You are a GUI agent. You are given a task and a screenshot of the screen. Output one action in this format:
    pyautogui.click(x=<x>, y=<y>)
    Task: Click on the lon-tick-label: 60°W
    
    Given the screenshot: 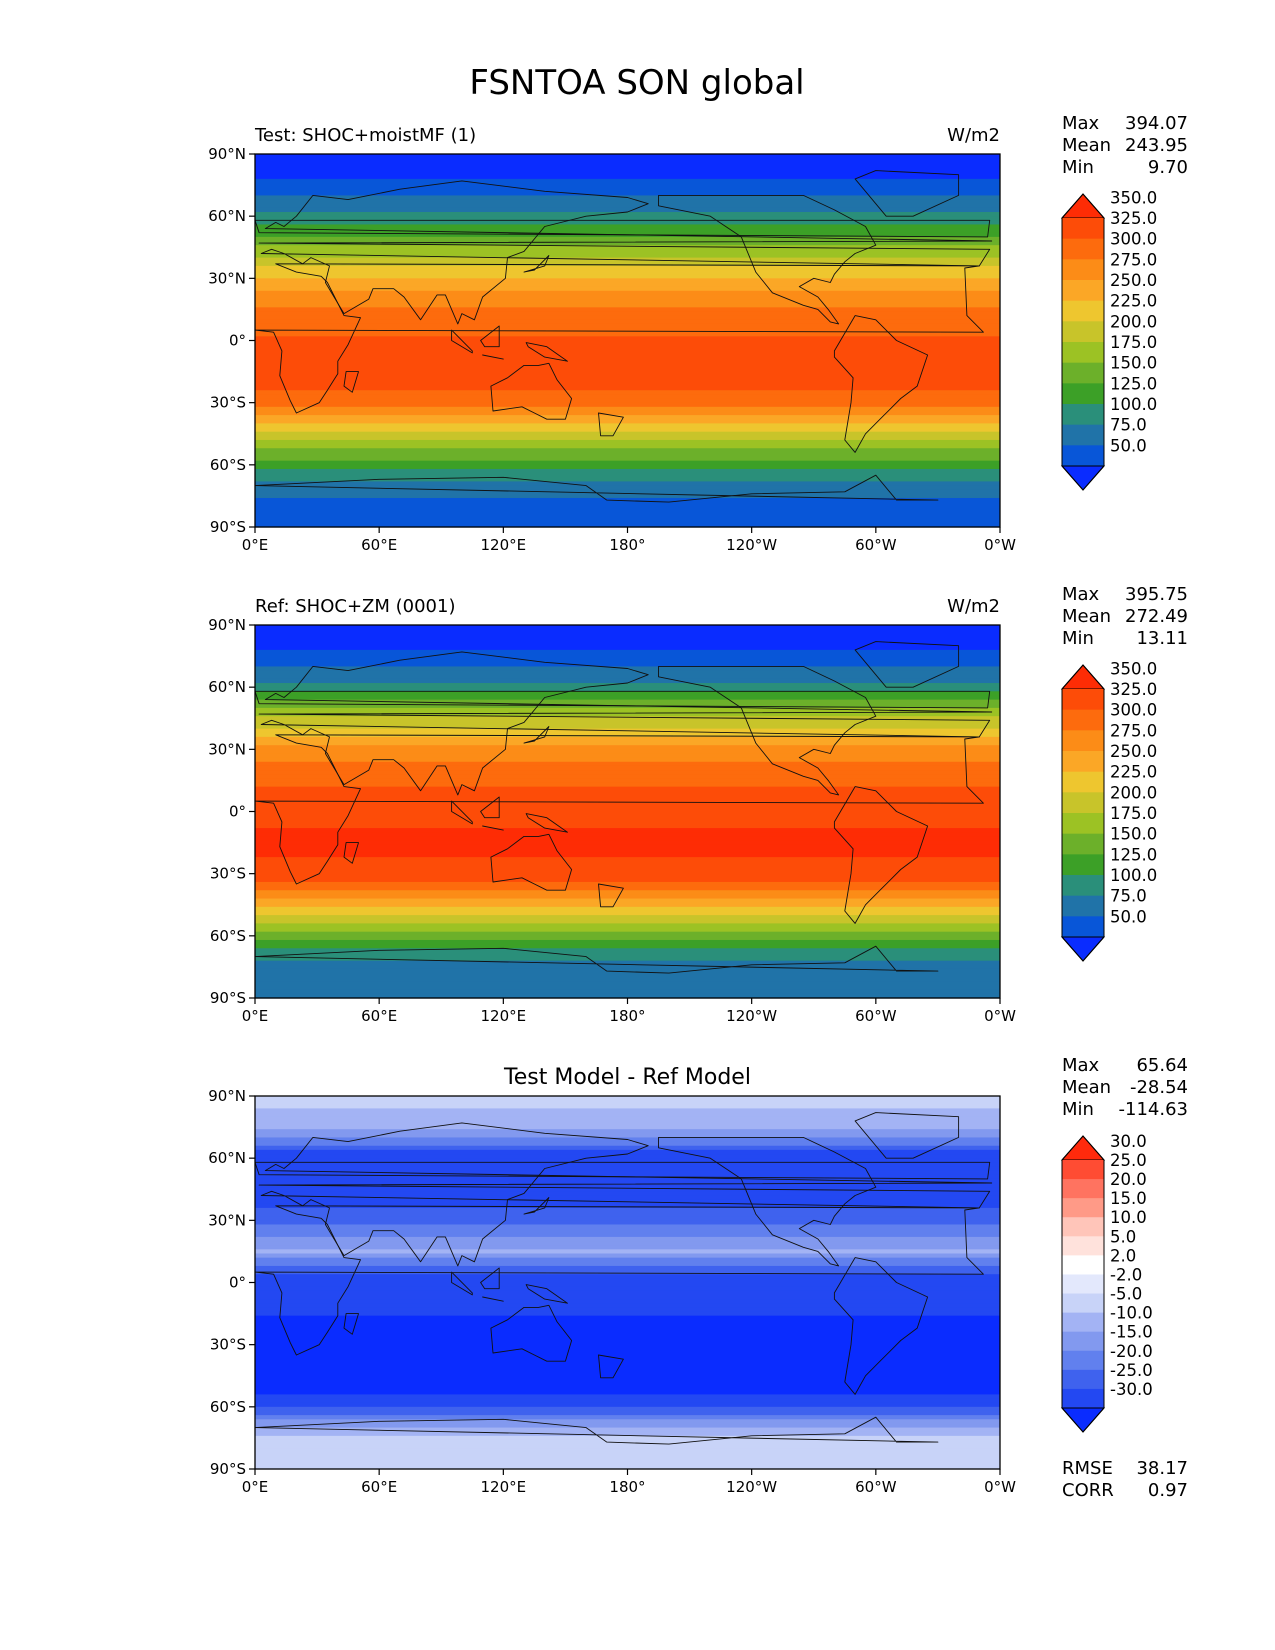 What is the action you would take?
    pyautogui.click(x=876, y=1487)
    